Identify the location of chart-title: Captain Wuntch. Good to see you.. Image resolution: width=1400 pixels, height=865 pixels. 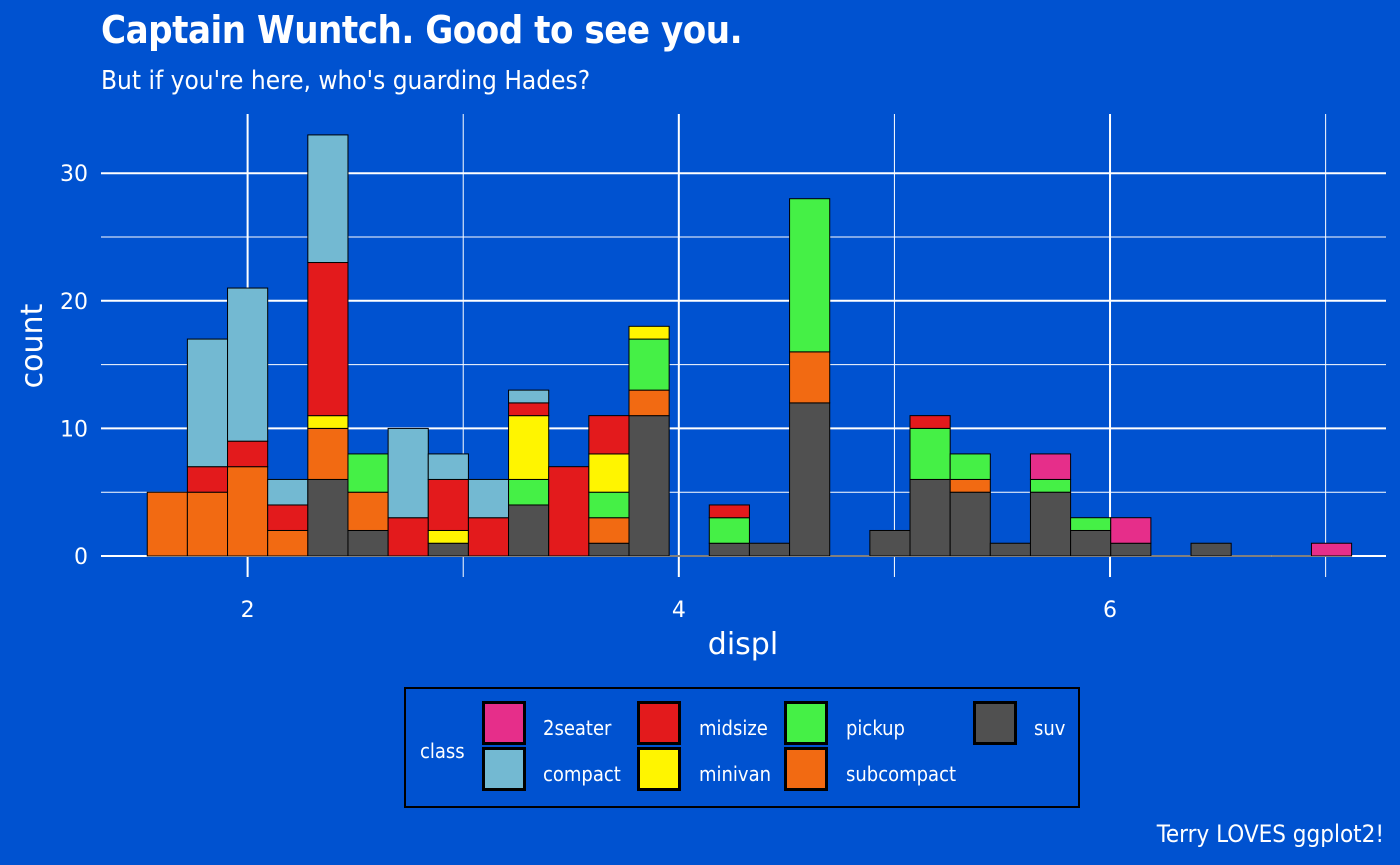
(422, 30).